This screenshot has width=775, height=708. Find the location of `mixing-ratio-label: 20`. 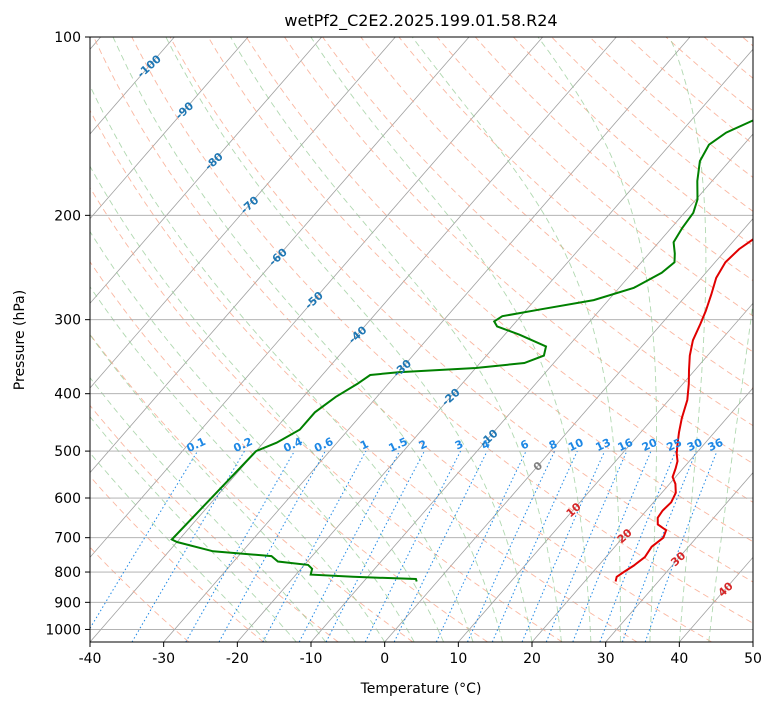

mixing-ratio-label: 20 is located at coordinates (650, 445).